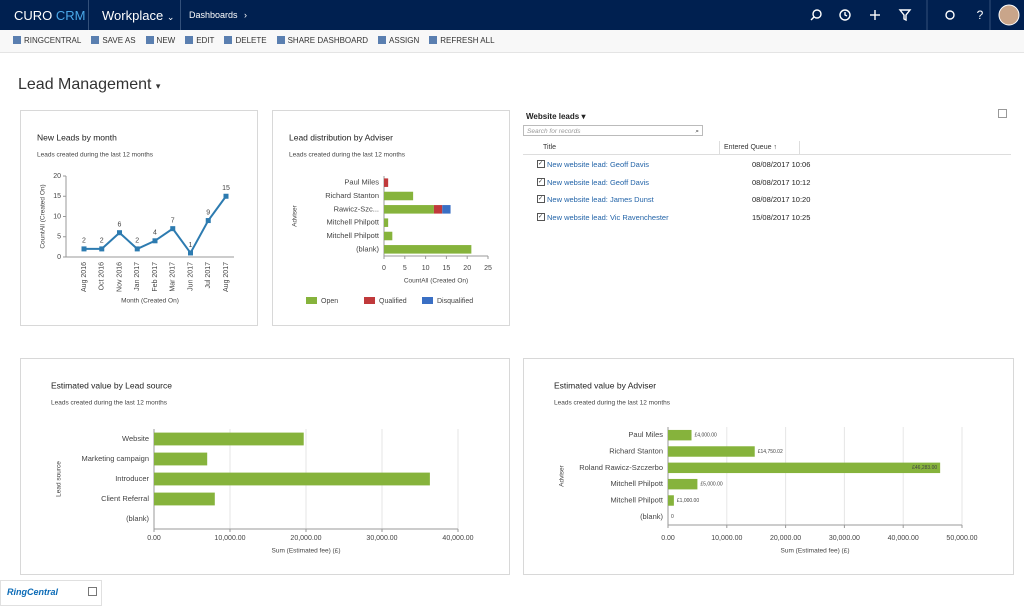 Image resolution: width=1024 pixels, height=606 pixels. What do you see at coordinates (980, 15) in the screenshot?
I see `help-icon: ?` at bounding box center [980, 15].